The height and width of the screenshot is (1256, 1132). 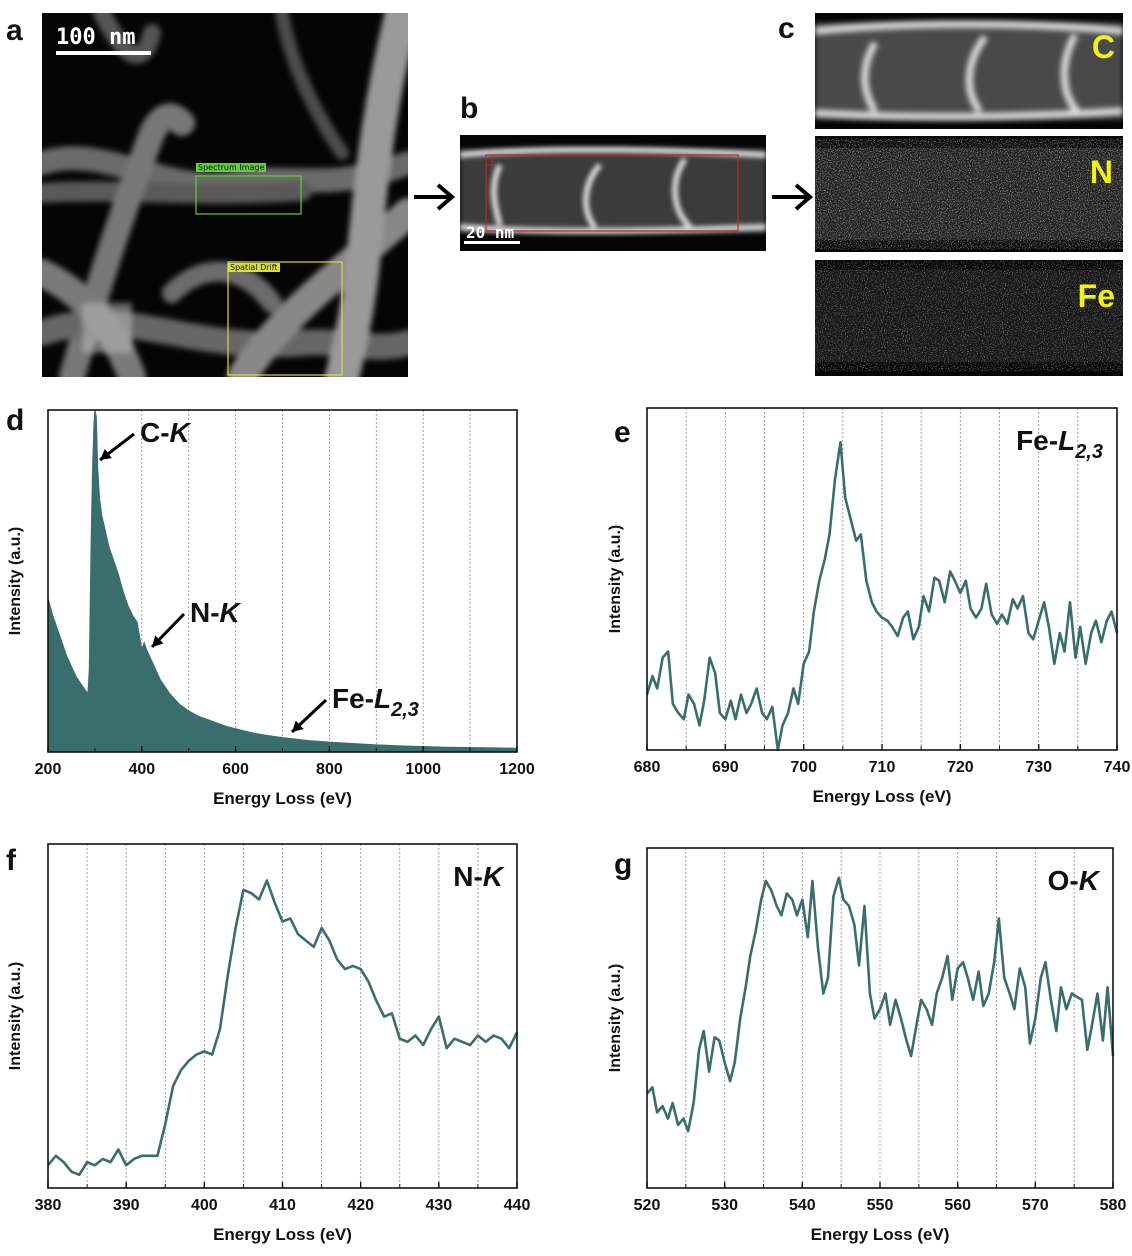 What do you see at coordinates (882, 767) in the screenshot?
I see `x-tick-label: 710` at bounding box center [882, 767].